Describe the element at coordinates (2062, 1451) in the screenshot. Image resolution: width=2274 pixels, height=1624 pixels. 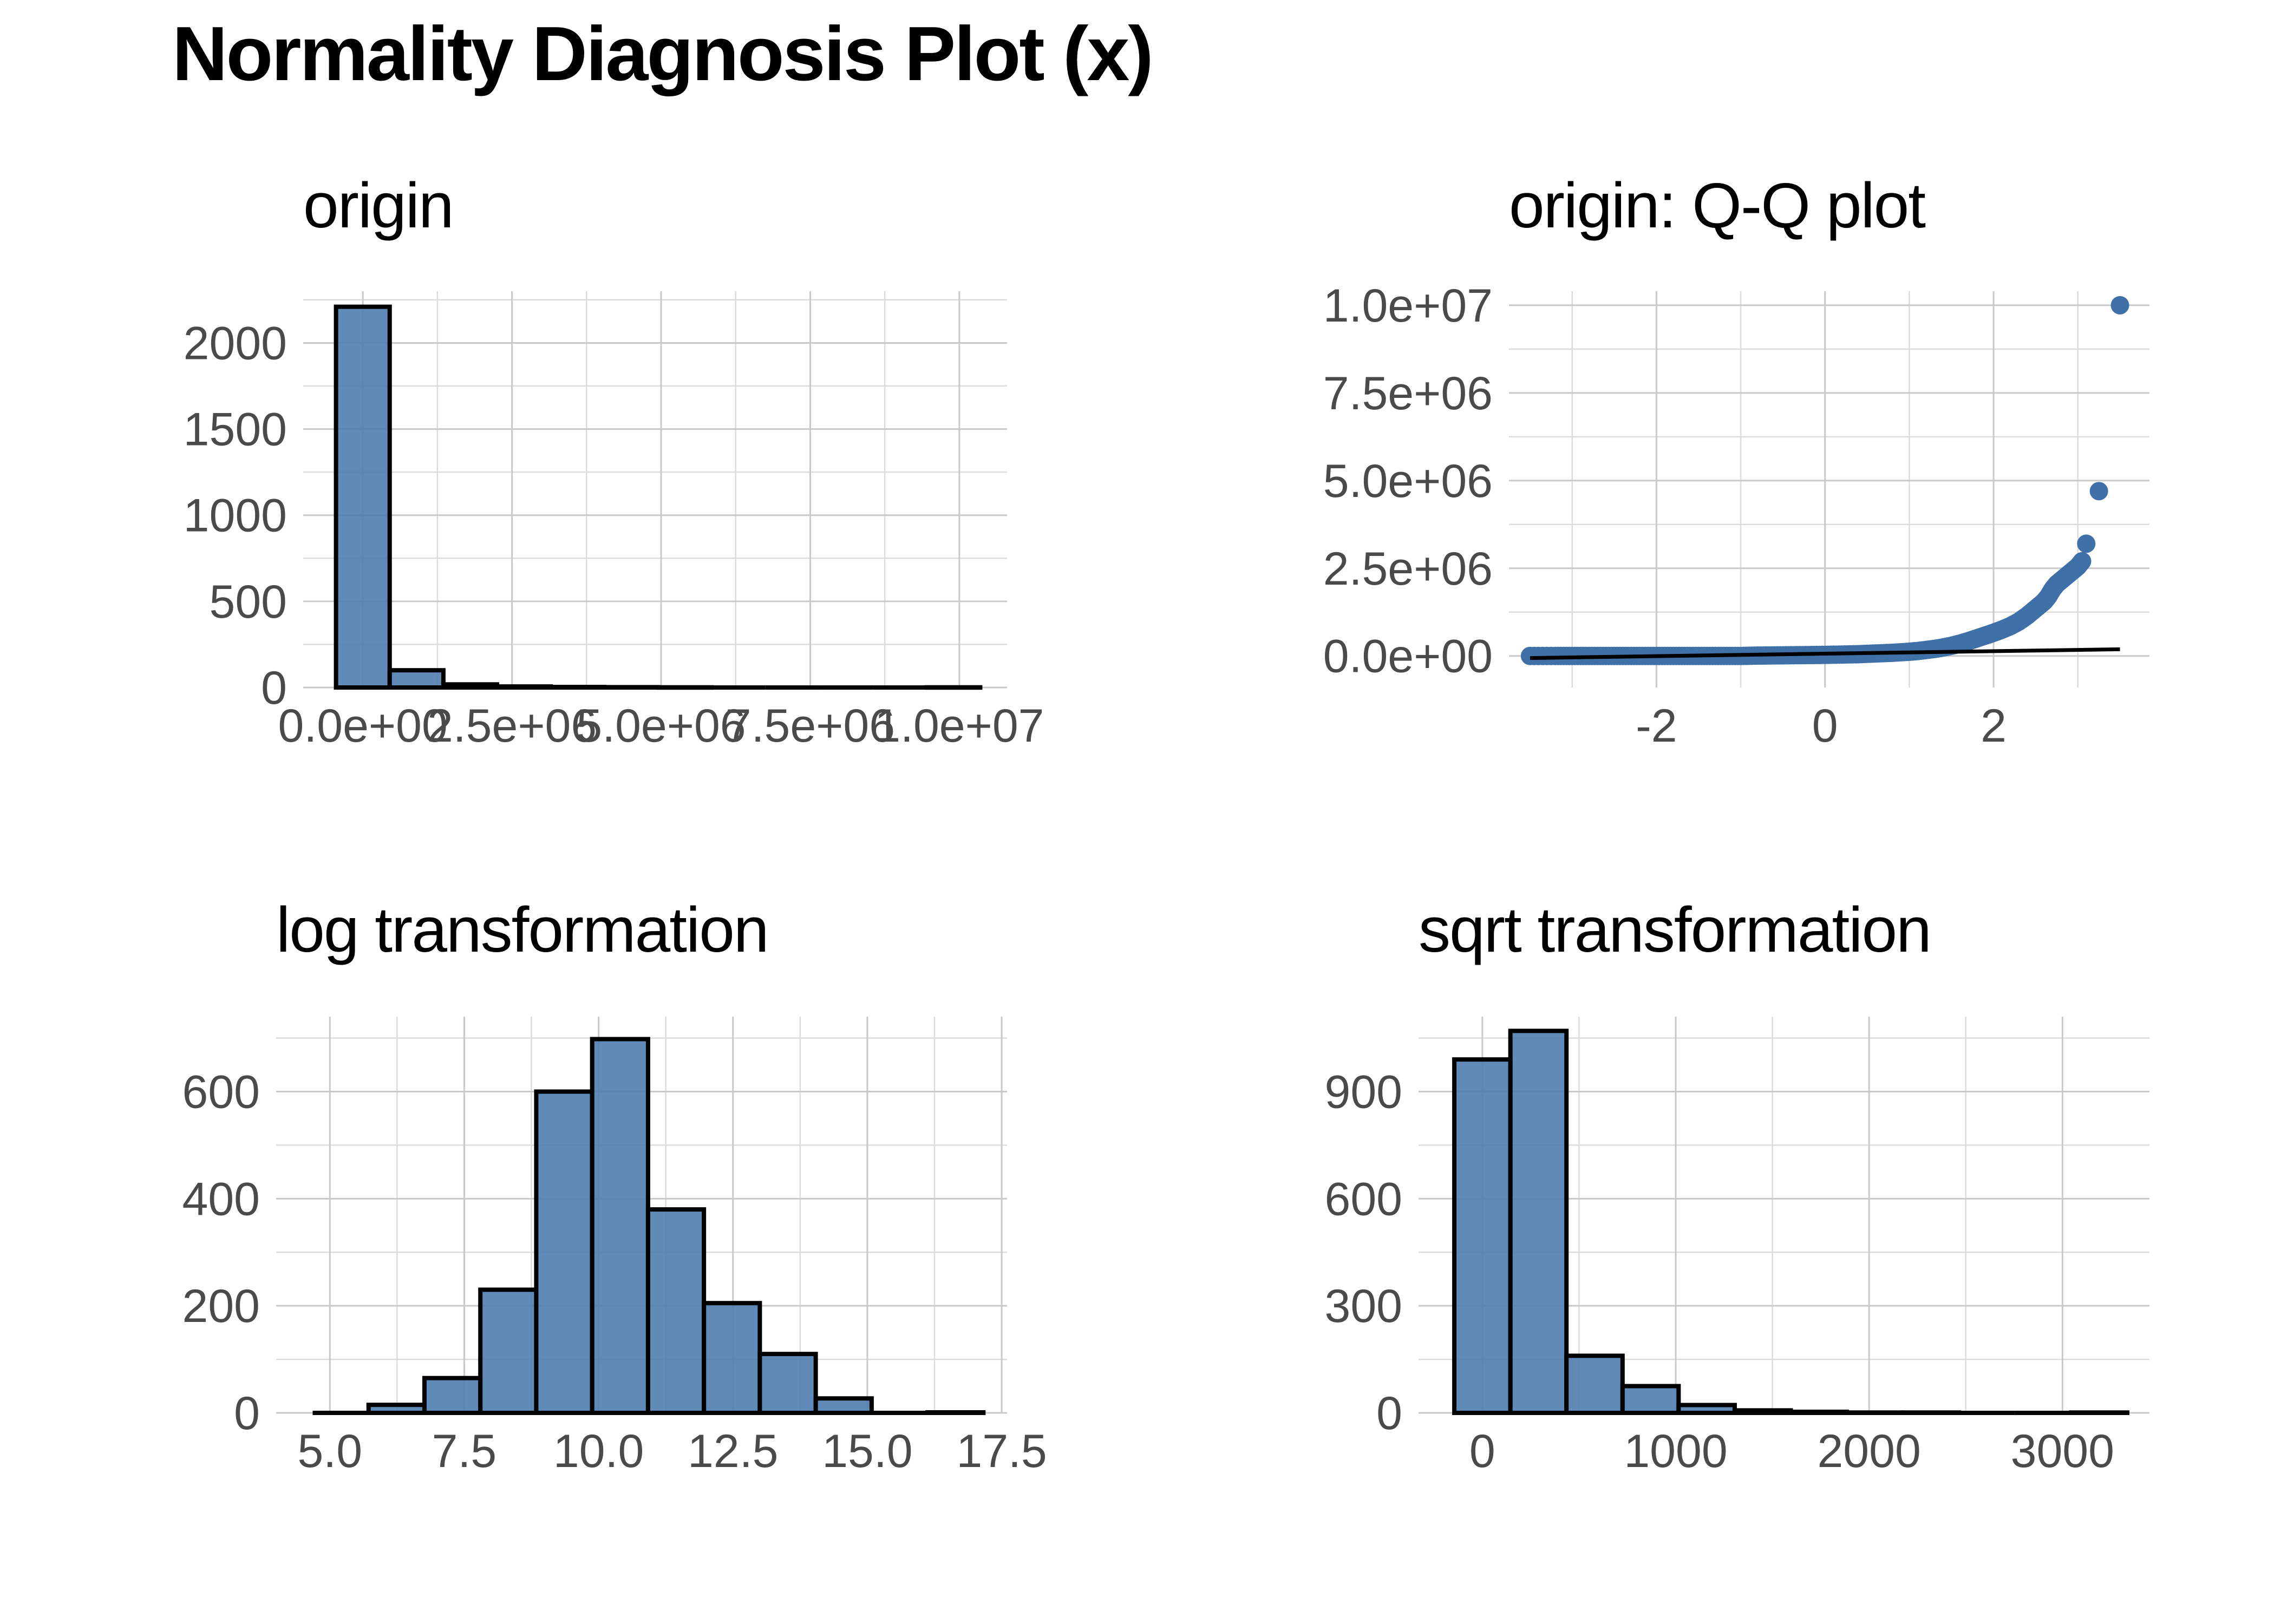
I see `sqrt-x-tick-label: 3000` at that location.